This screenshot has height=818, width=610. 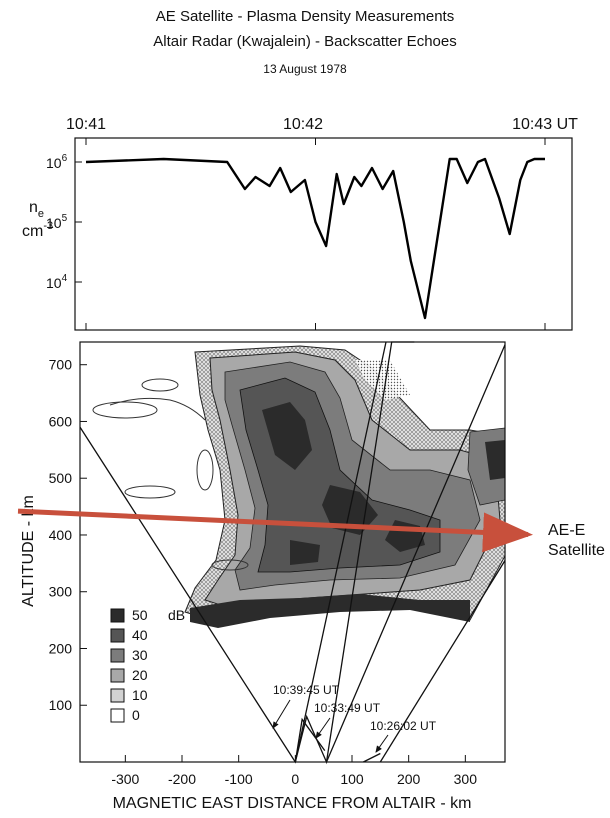 I want to click on density-y-tick-label: 10⁶, so click(x=57, y=162).